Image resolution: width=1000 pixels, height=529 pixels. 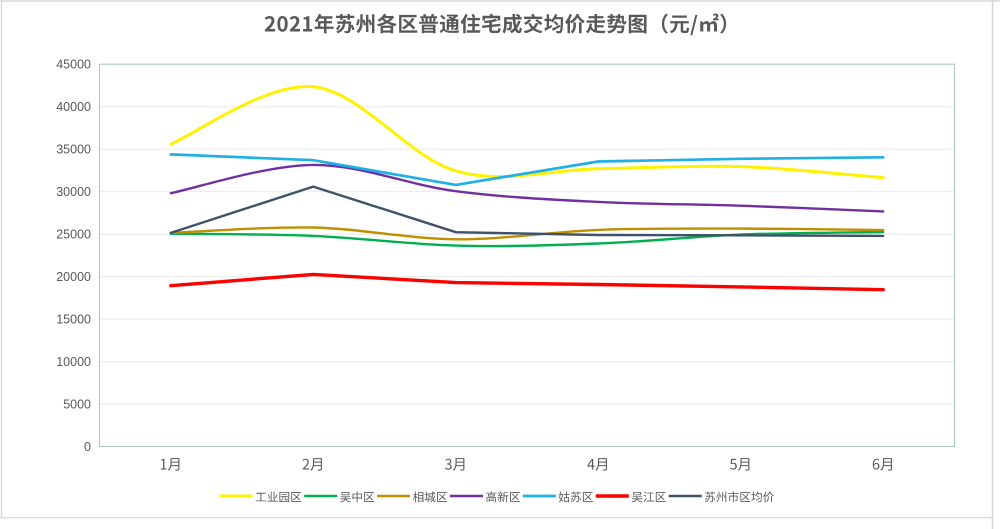 What do you see at coordinates (73, 65) in the screenshot?
I see `svg-text: 45000` at bounding box center [73, 65].